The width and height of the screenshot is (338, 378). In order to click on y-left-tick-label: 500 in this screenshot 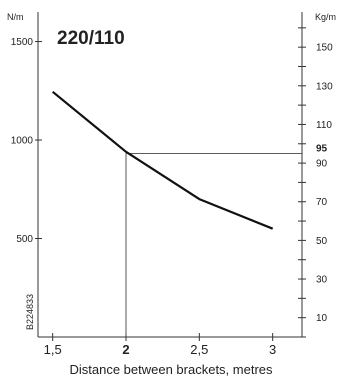, I will do `click(24, 239)`.